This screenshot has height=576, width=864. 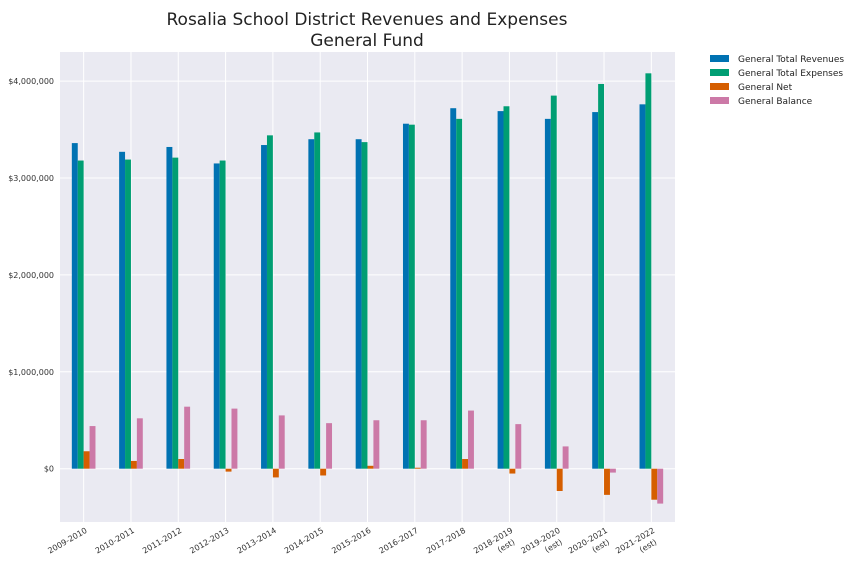 What do you see at coordinates (31, 81) in the screenshot?
I see `y-tick-label: $4,000,000` at bounding box center [31, 81].